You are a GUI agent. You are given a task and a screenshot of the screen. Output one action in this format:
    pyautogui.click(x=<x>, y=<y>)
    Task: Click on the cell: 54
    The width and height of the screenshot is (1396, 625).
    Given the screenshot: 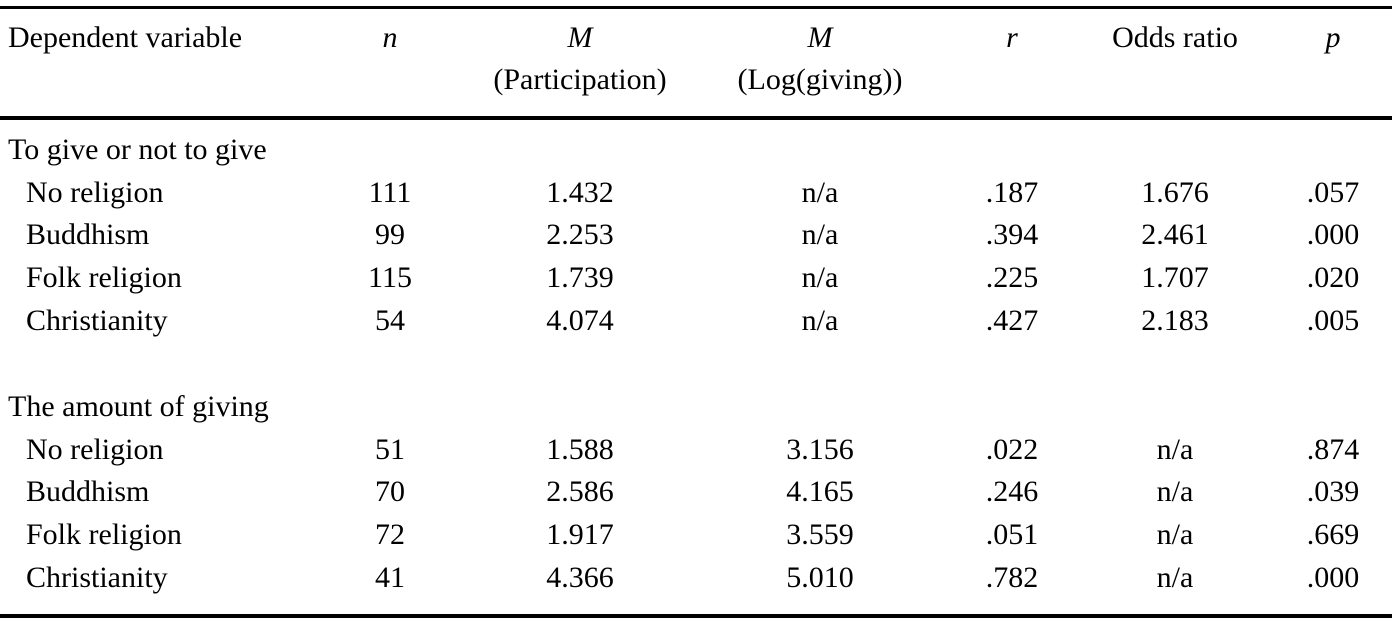 What is the action you would take?
    pyautogui.click(x=390, y=320)
    